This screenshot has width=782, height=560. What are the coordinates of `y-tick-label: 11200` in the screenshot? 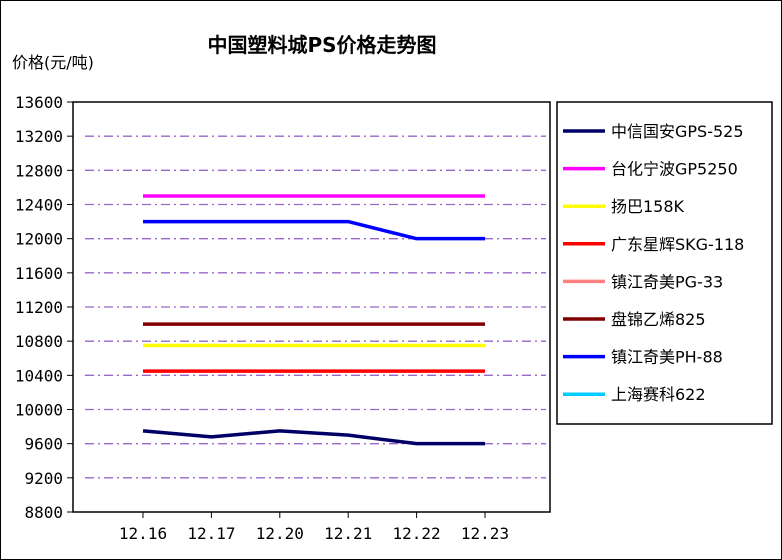 It's located at (39, 307).